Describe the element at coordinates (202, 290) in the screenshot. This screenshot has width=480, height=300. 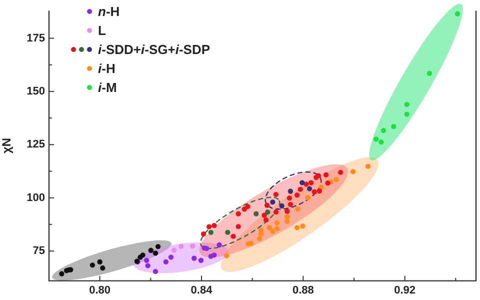
I see `x-tick-label: 0.84` at that location.